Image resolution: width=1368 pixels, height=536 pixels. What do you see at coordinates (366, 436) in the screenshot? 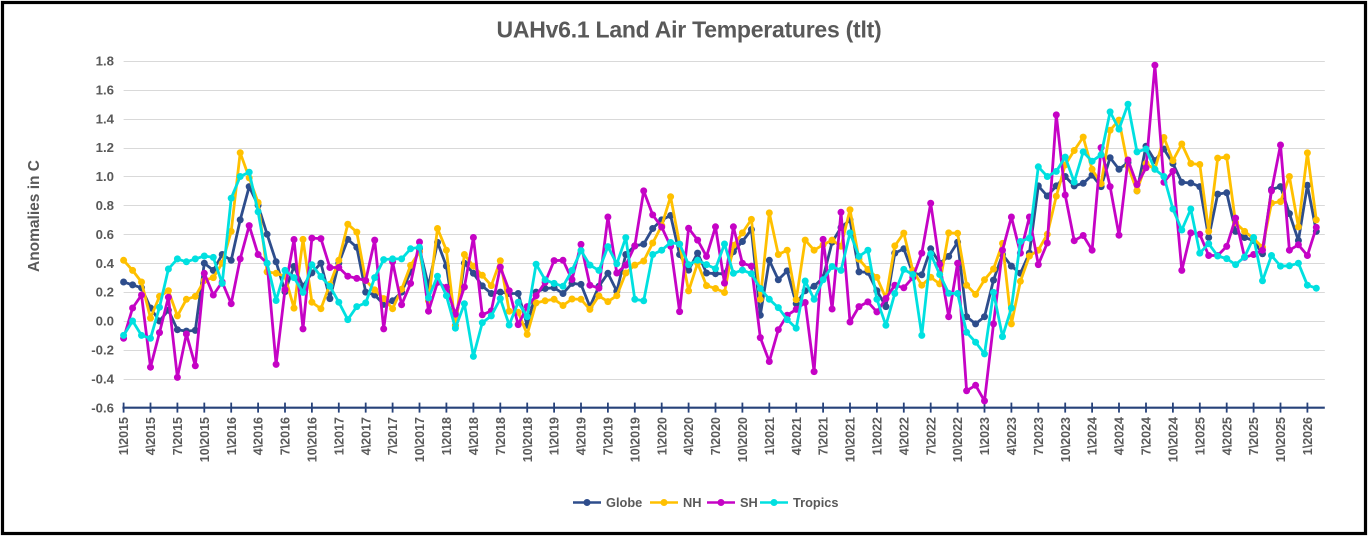
I see `svg-text: 4\2017` at bounding box center [366, 436].